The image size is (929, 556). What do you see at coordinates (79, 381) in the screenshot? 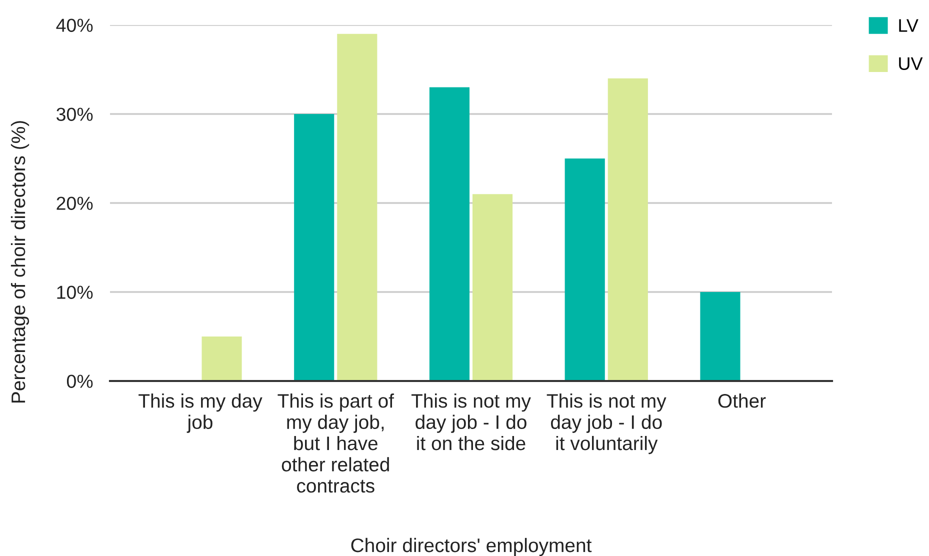
I see `y-tick-label: 0%` at bounding box center [79, 381].